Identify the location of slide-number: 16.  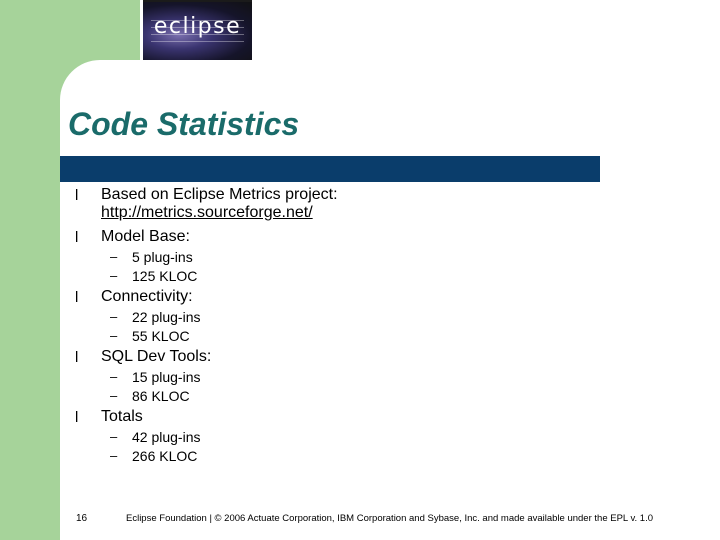
(82, 518).